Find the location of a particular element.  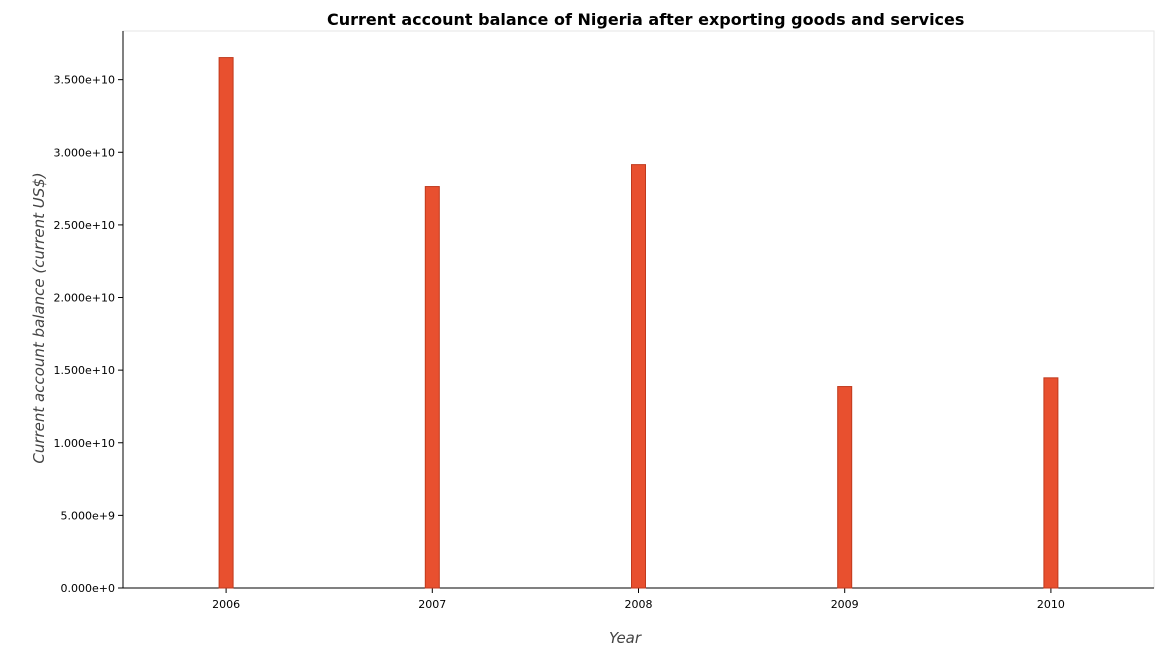

bar-2006 is located at coordinates (226, 323).